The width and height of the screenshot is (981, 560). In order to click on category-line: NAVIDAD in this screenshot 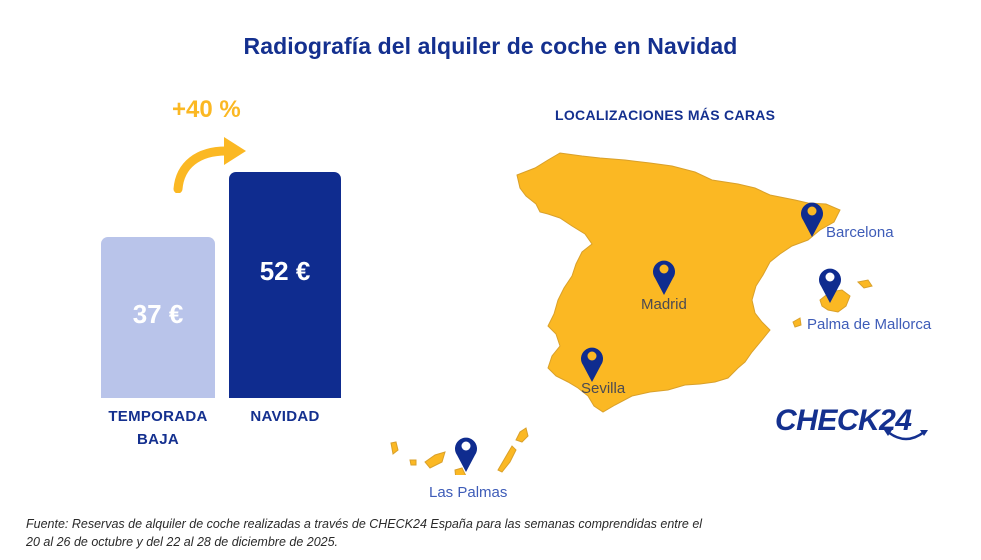, I will do `click(285, 416)`.